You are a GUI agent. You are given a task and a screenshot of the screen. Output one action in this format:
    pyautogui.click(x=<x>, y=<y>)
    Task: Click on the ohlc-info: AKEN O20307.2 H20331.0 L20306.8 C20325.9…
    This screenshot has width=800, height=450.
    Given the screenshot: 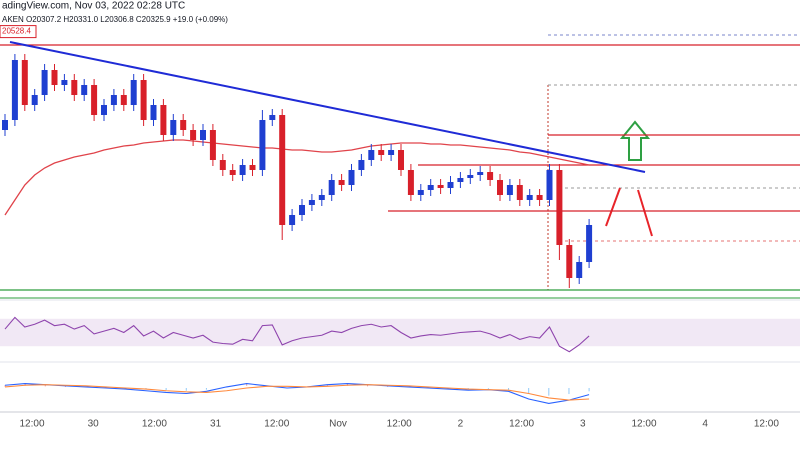 What is the action you would take?
    pyautogui.click(x=115, y=19)
    